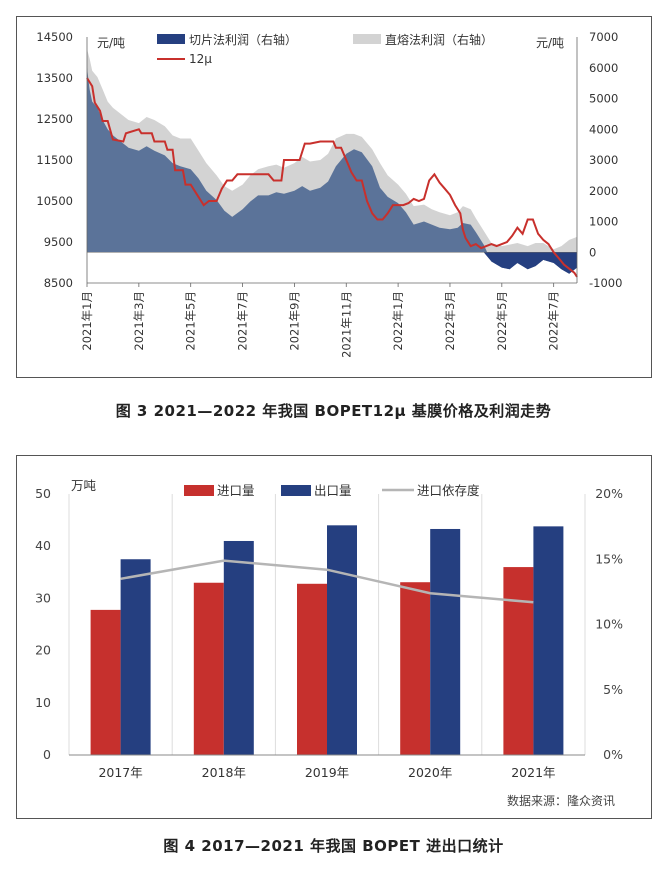  Describe the element at coordinates (550, 43) in the screenshot. I see `right-unit-label: 元/吨` at that location.